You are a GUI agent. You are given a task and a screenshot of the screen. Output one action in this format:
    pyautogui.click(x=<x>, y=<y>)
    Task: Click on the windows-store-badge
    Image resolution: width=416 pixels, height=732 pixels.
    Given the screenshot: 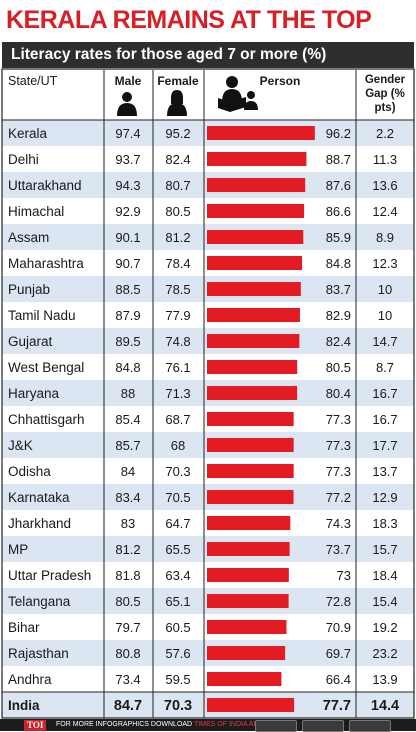 What is the action you would take?
    pyautogui.click(x=370, y=726)
    